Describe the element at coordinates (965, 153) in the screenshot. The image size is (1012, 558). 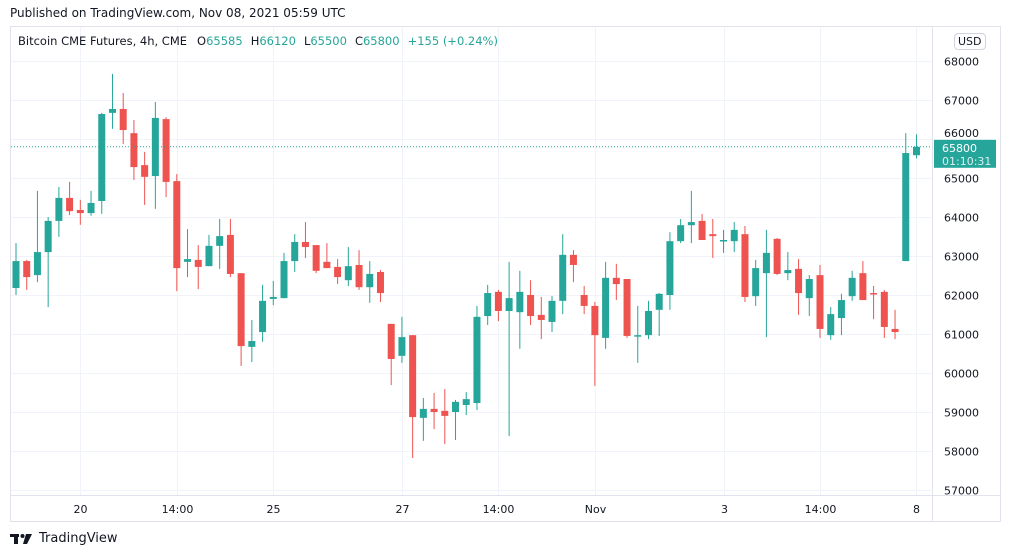
I see `last-price-tag: 65800 01:10:31` at that location.